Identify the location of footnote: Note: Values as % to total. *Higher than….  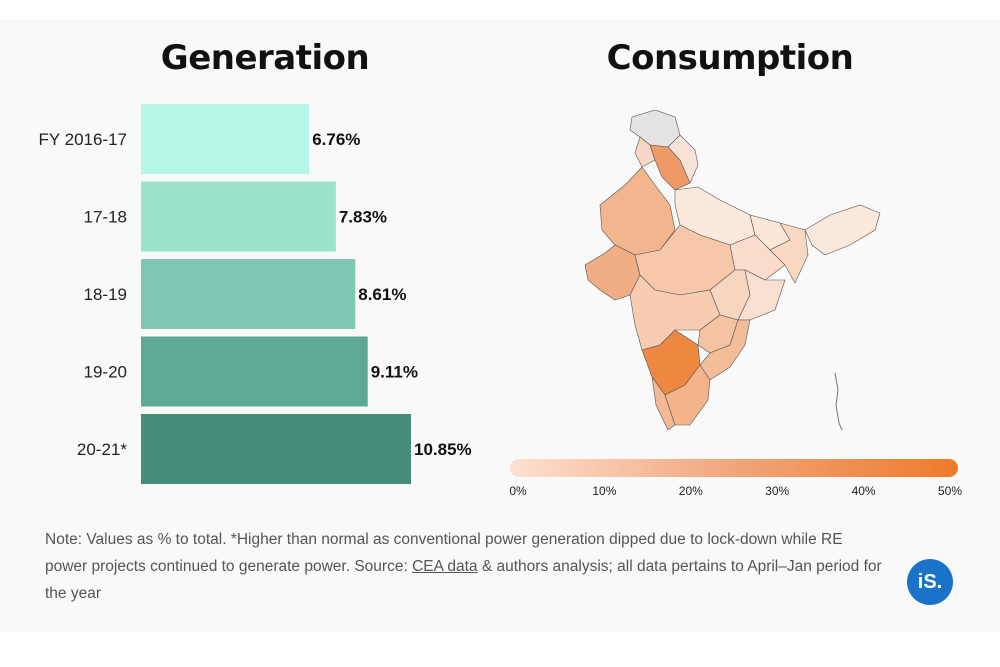
(465, 566).